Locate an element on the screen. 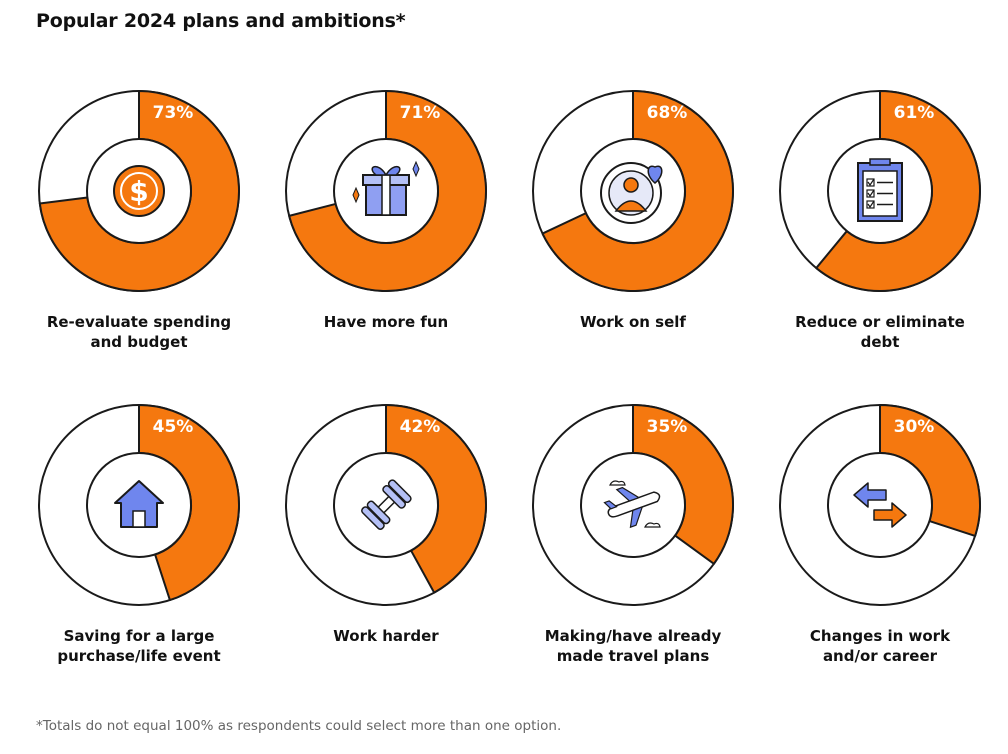 The width and height of the screenshot is (1008, 754). value-label-3: 68% is located at coordinates (667, 113).